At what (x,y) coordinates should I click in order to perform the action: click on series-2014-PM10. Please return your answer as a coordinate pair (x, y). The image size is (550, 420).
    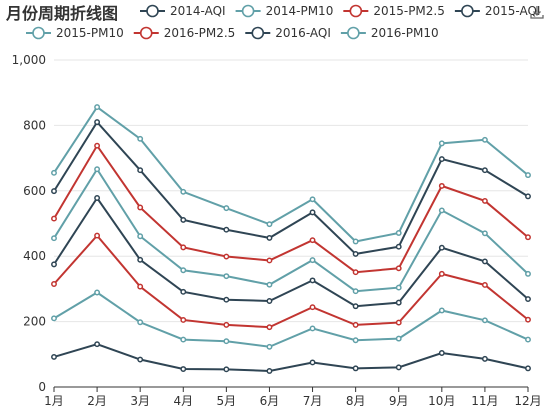
    Looking at the image, I should click on (291, 319).